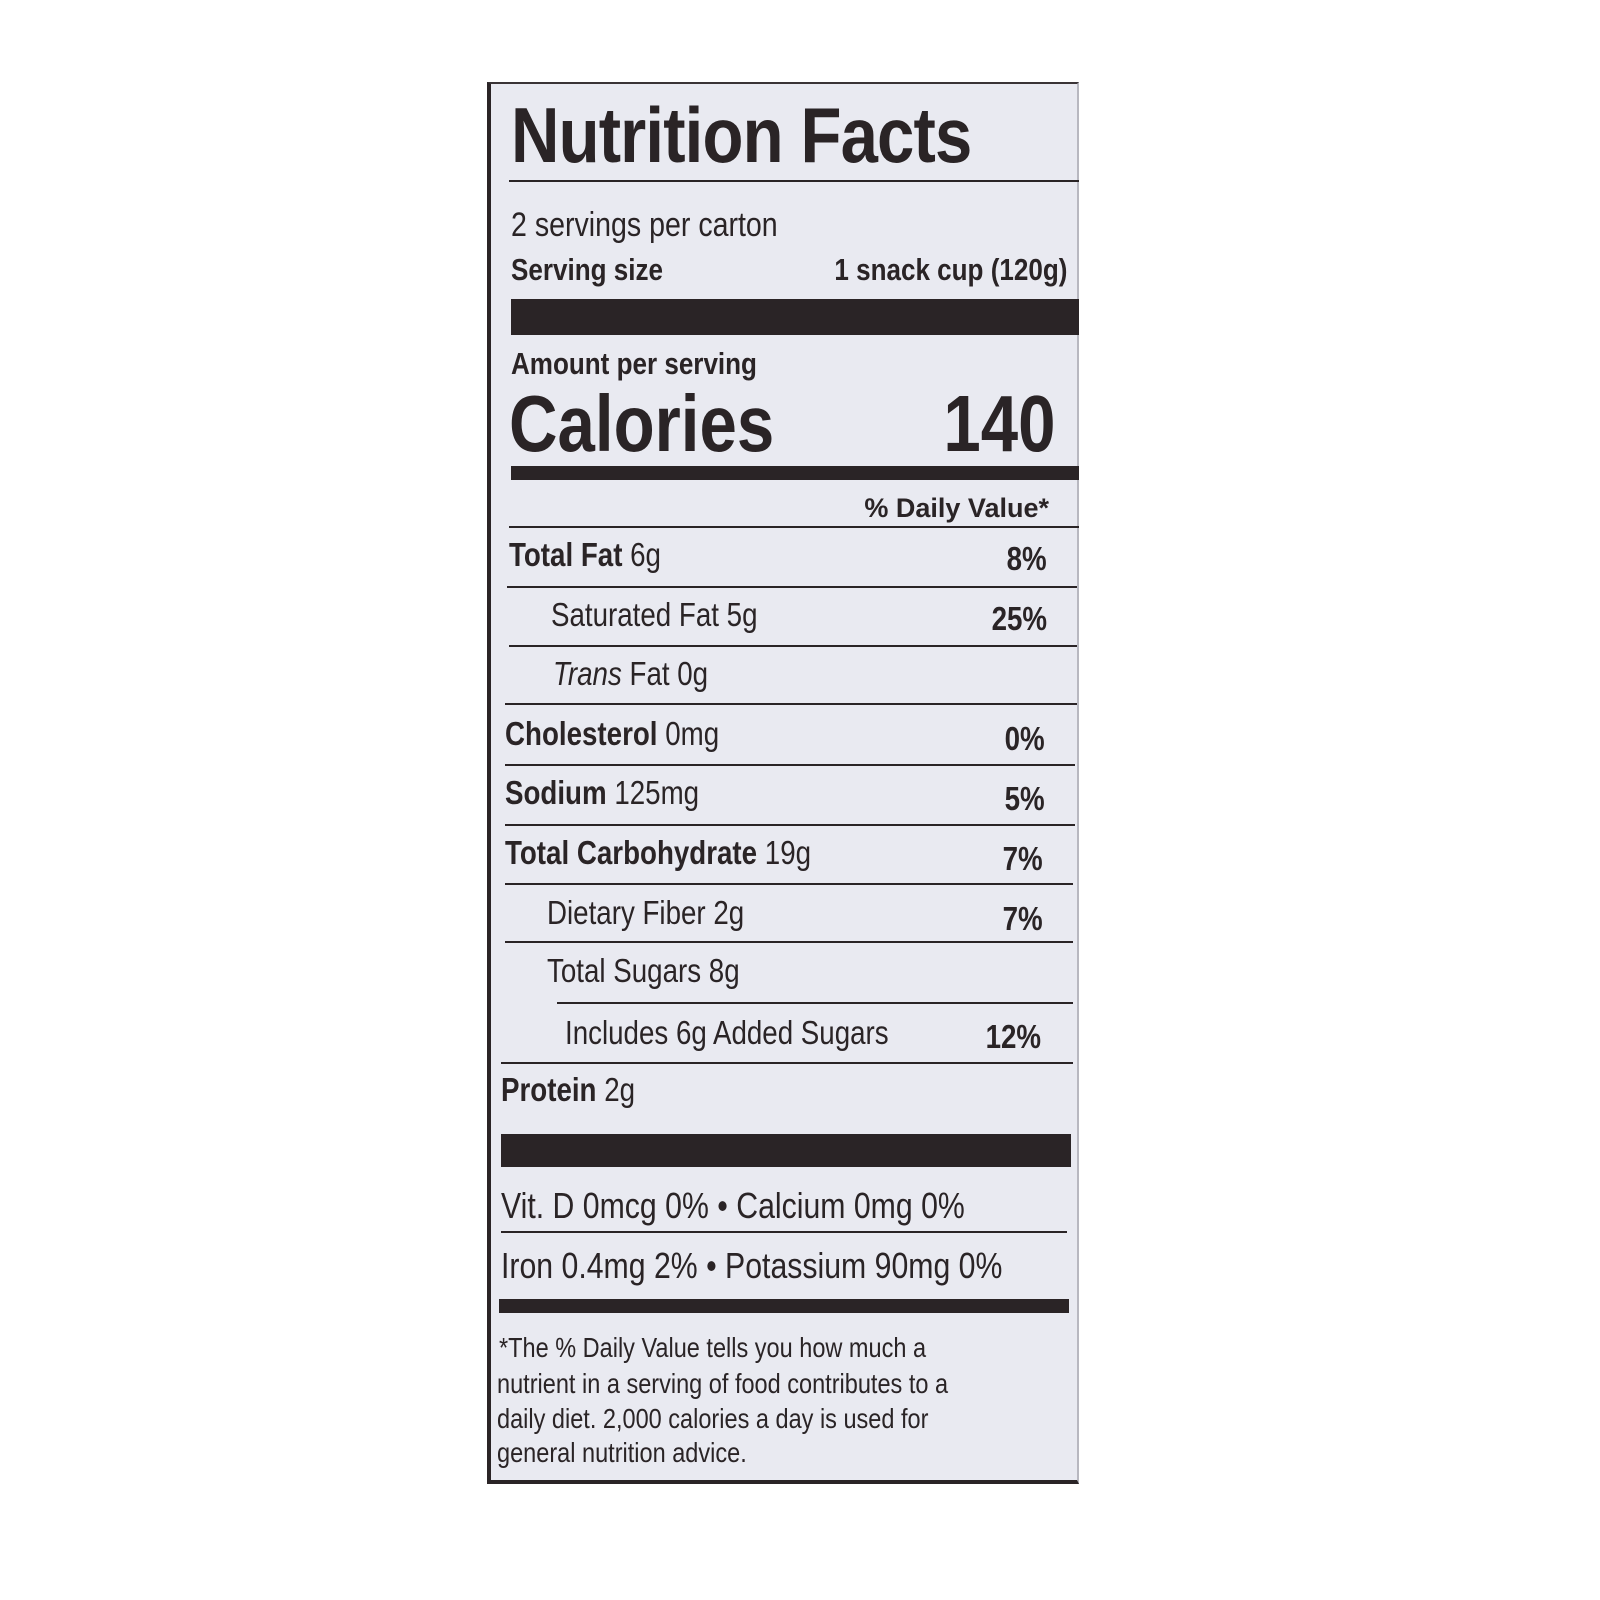 The width and height of the screenshot is (1600, 1600). I want to click on nutrient-dv: 0%, so click(1024, 738).